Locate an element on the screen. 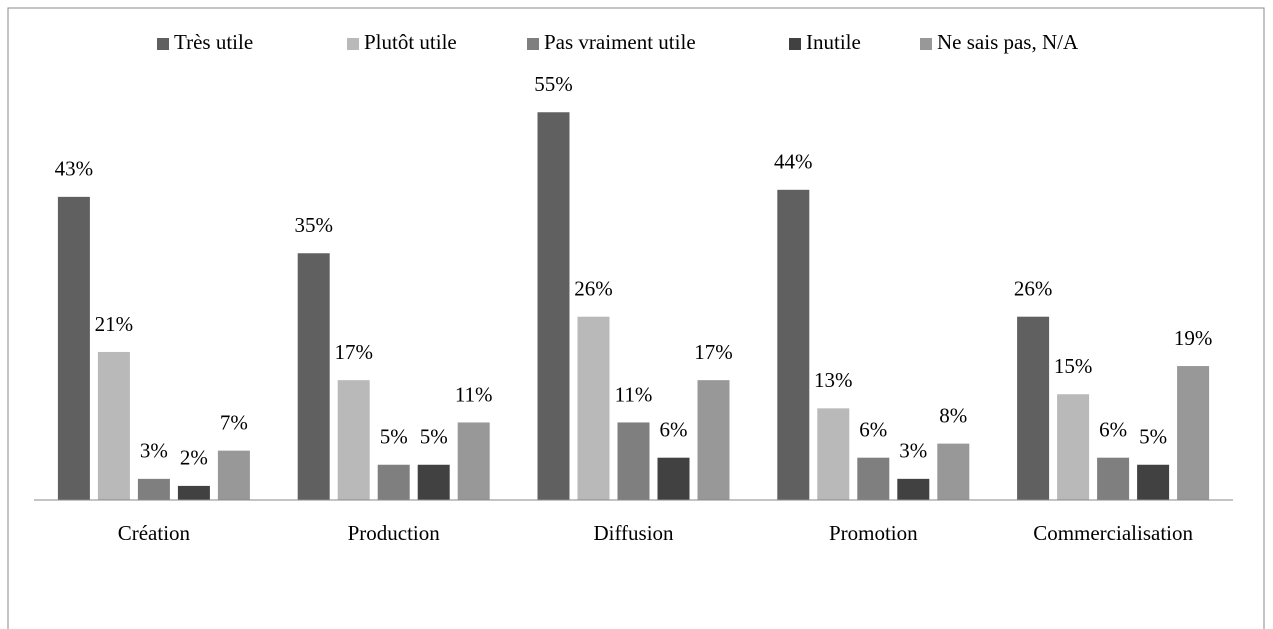 This screenshot has height=629, width=1273. data-label: 19% is located at coordinates (1193, 338).